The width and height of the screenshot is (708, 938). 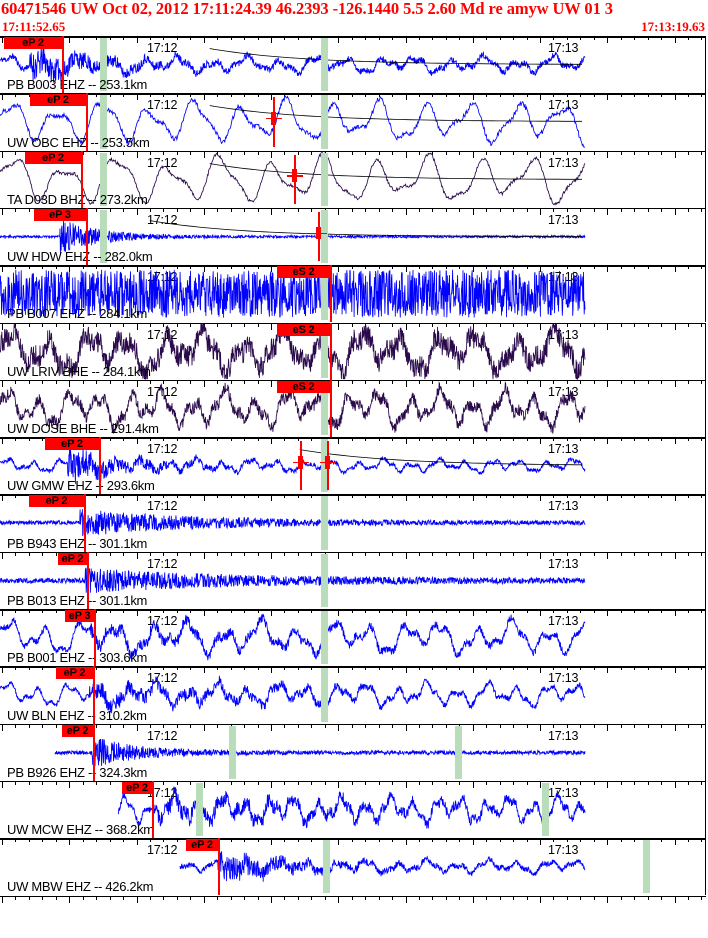 I want to click on seismogram-panel: 17:12 17:13 eP 2 TA D03D BHZ -- 273.2km, so click(x=354, y=179).